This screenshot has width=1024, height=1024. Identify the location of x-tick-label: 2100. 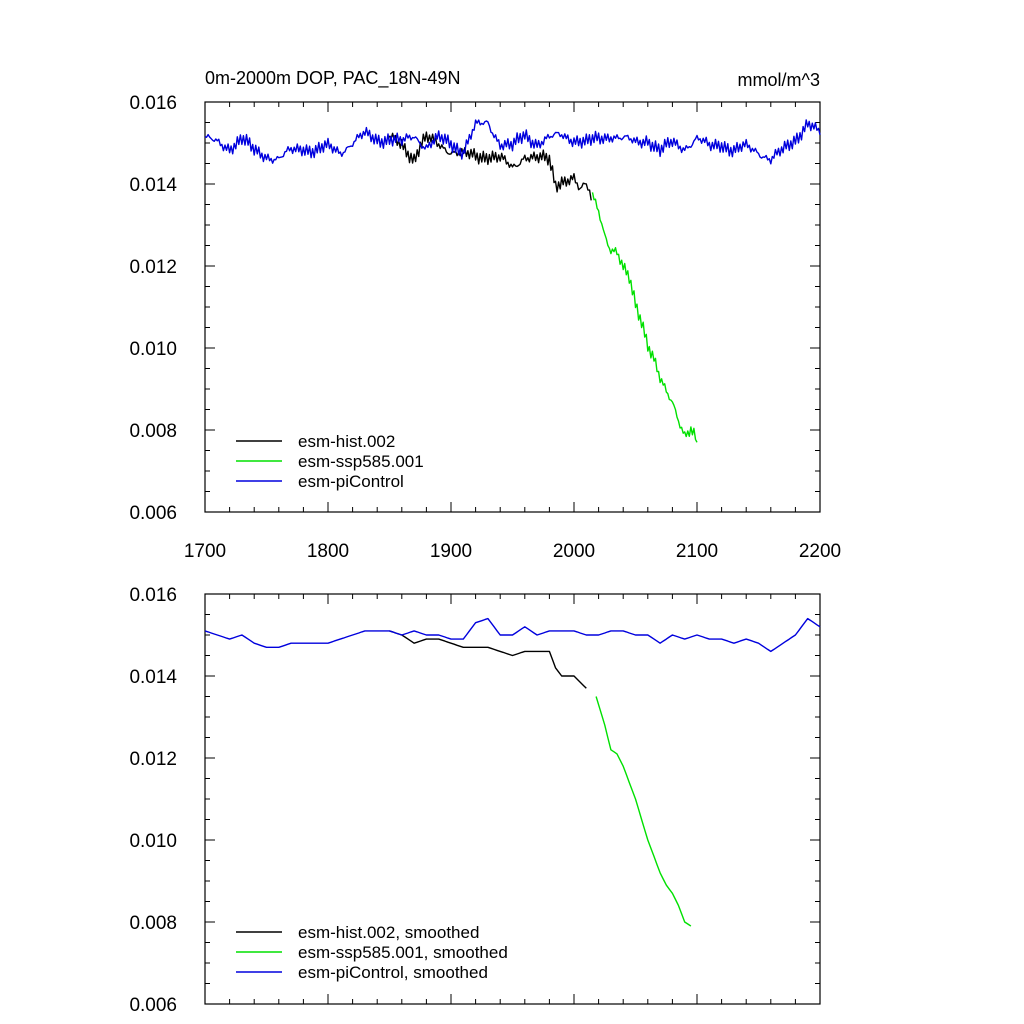
(697, 551).